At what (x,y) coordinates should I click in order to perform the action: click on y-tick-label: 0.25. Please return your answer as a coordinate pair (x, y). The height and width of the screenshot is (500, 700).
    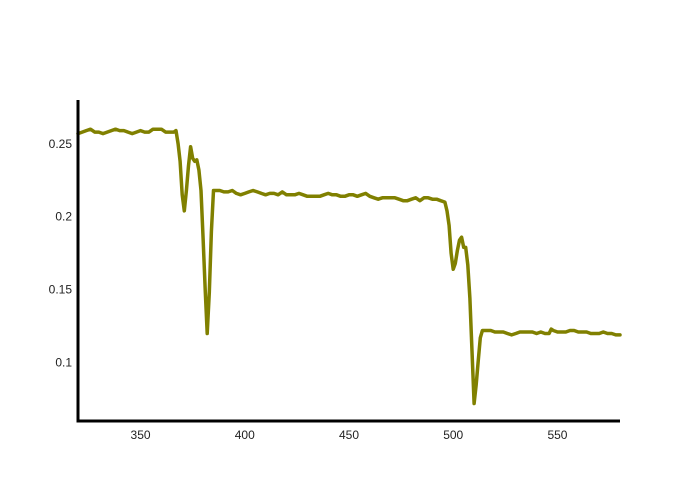
    Looking at the image, I should click on (61, 144).